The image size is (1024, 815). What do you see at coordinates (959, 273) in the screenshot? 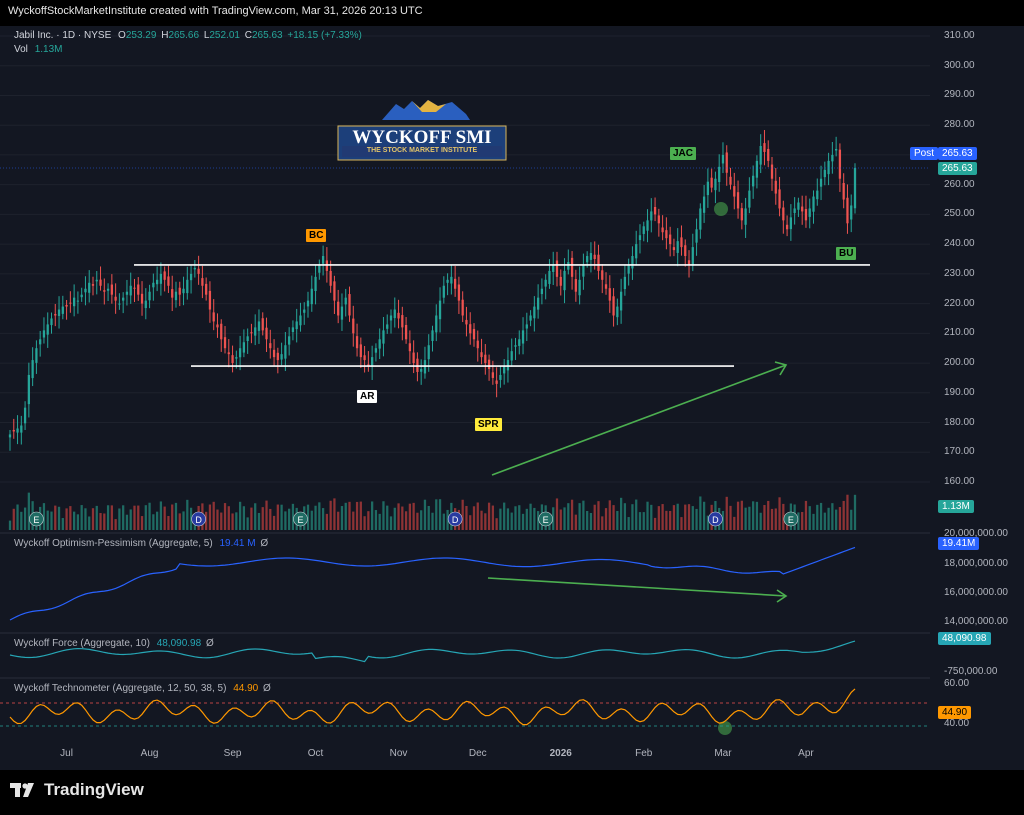
I see `price-tick-label: 230.00` at bounding box center [959, 273].